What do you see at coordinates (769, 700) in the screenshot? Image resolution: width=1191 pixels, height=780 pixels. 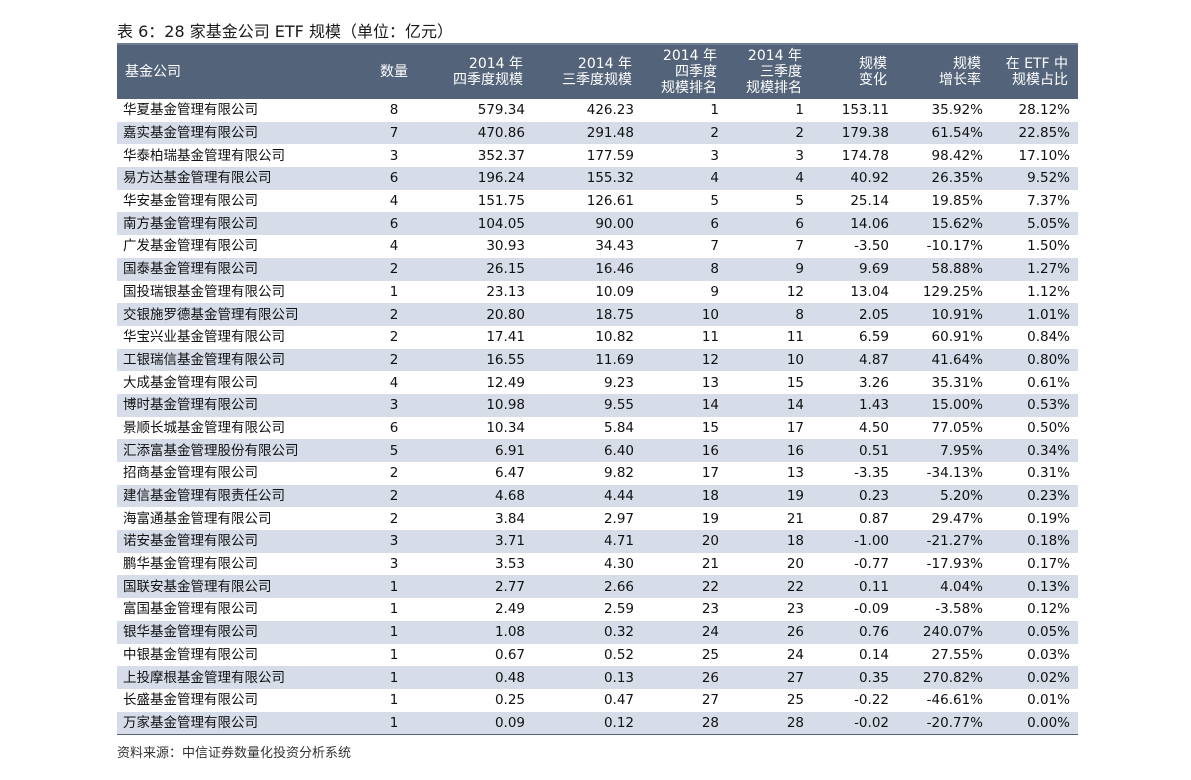 I see `q3-rank-cell: 25` at bounding box center [769, 700].